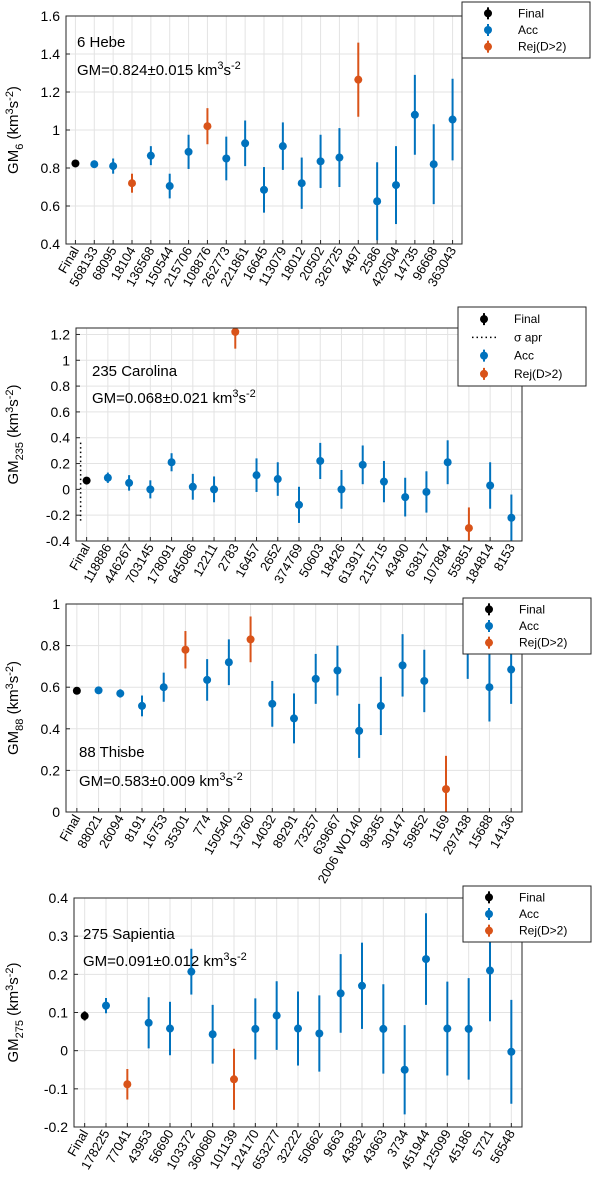 The image size is (596, 1185). Describe the element at coordinates (59, 1013) in the screenshot. I see `y-tick-label: 0.1` at that location.